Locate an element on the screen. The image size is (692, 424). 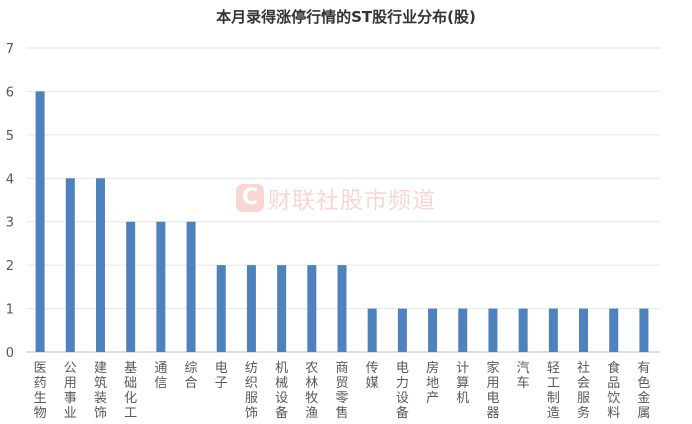
x-tick-label: 医药生物 is located at coordinates (40, 391).